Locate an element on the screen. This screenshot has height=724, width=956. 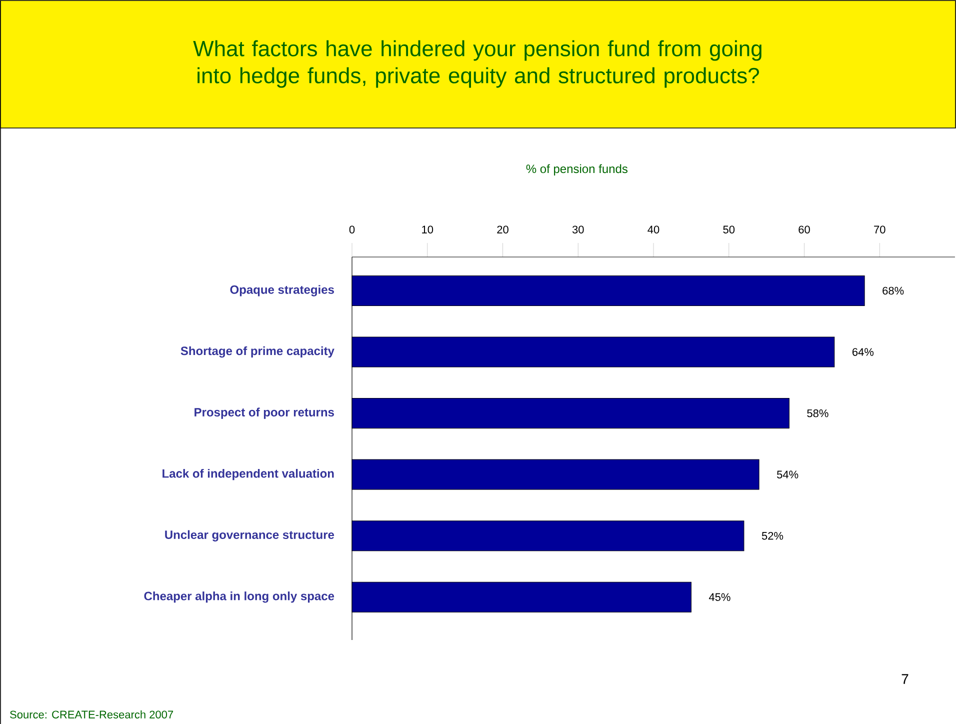
x-tick-label: 30 is located at coordinates (578, 230).